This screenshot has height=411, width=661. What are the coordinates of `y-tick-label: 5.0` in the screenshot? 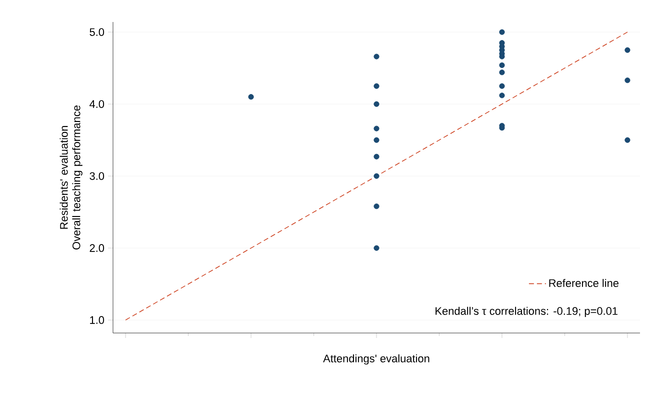 It's located at (97, 32).